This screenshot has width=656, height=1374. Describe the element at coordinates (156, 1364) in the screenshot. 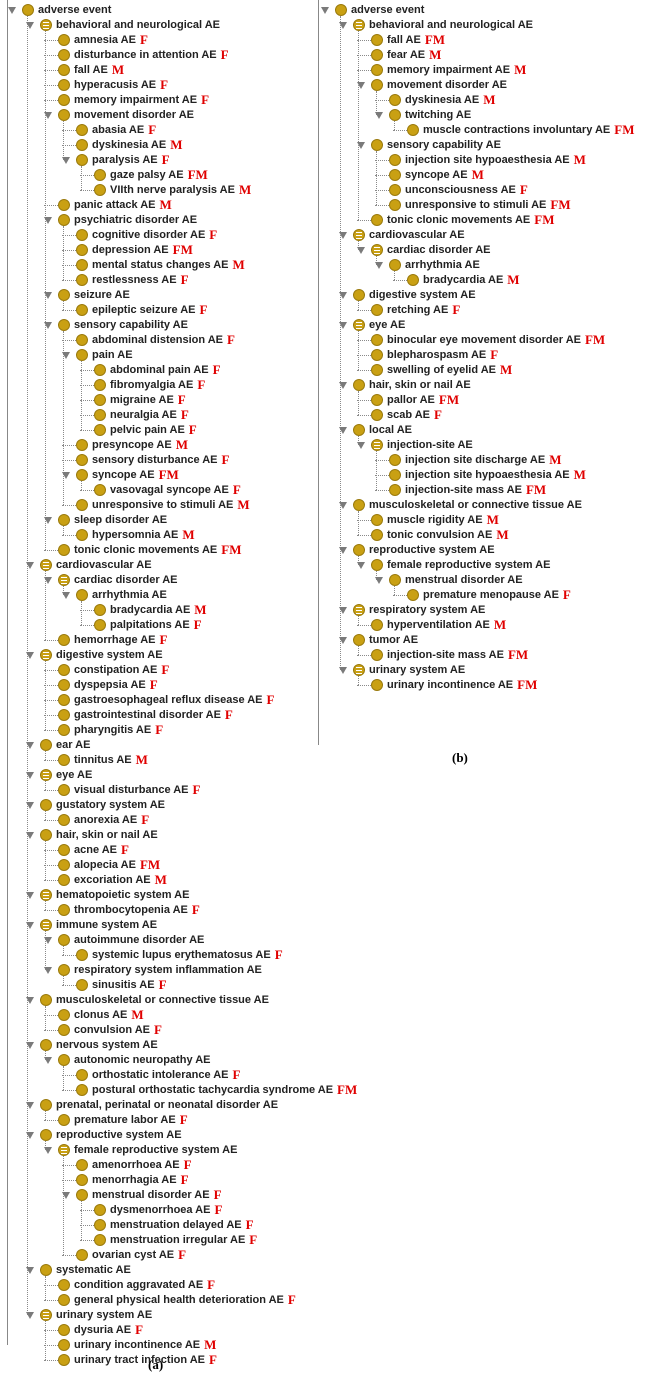

I see `panel-caption-a: (a)` at that location.